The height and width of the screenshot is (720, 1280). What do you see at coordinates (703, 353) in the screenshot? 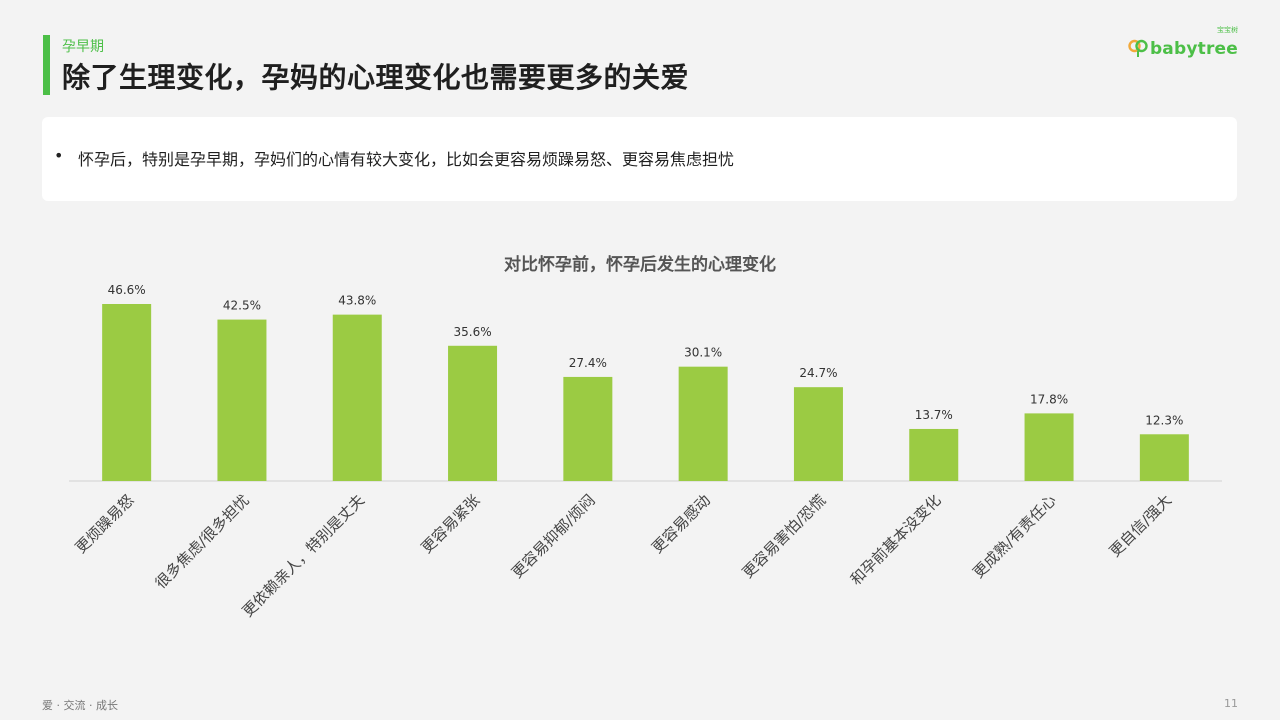
I see `data-label: 30.1%` at bounding box center [703, 353].